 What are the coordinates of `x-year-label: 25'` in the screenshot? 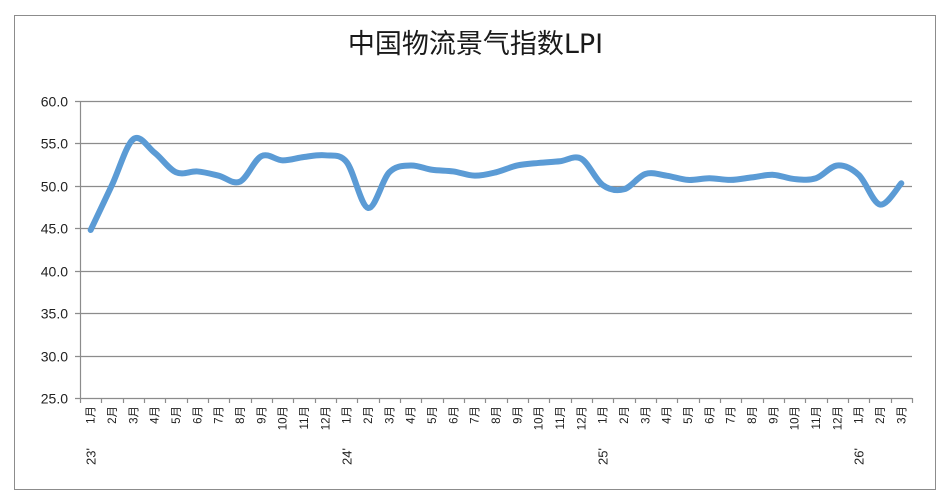 It's located at (603, 456).